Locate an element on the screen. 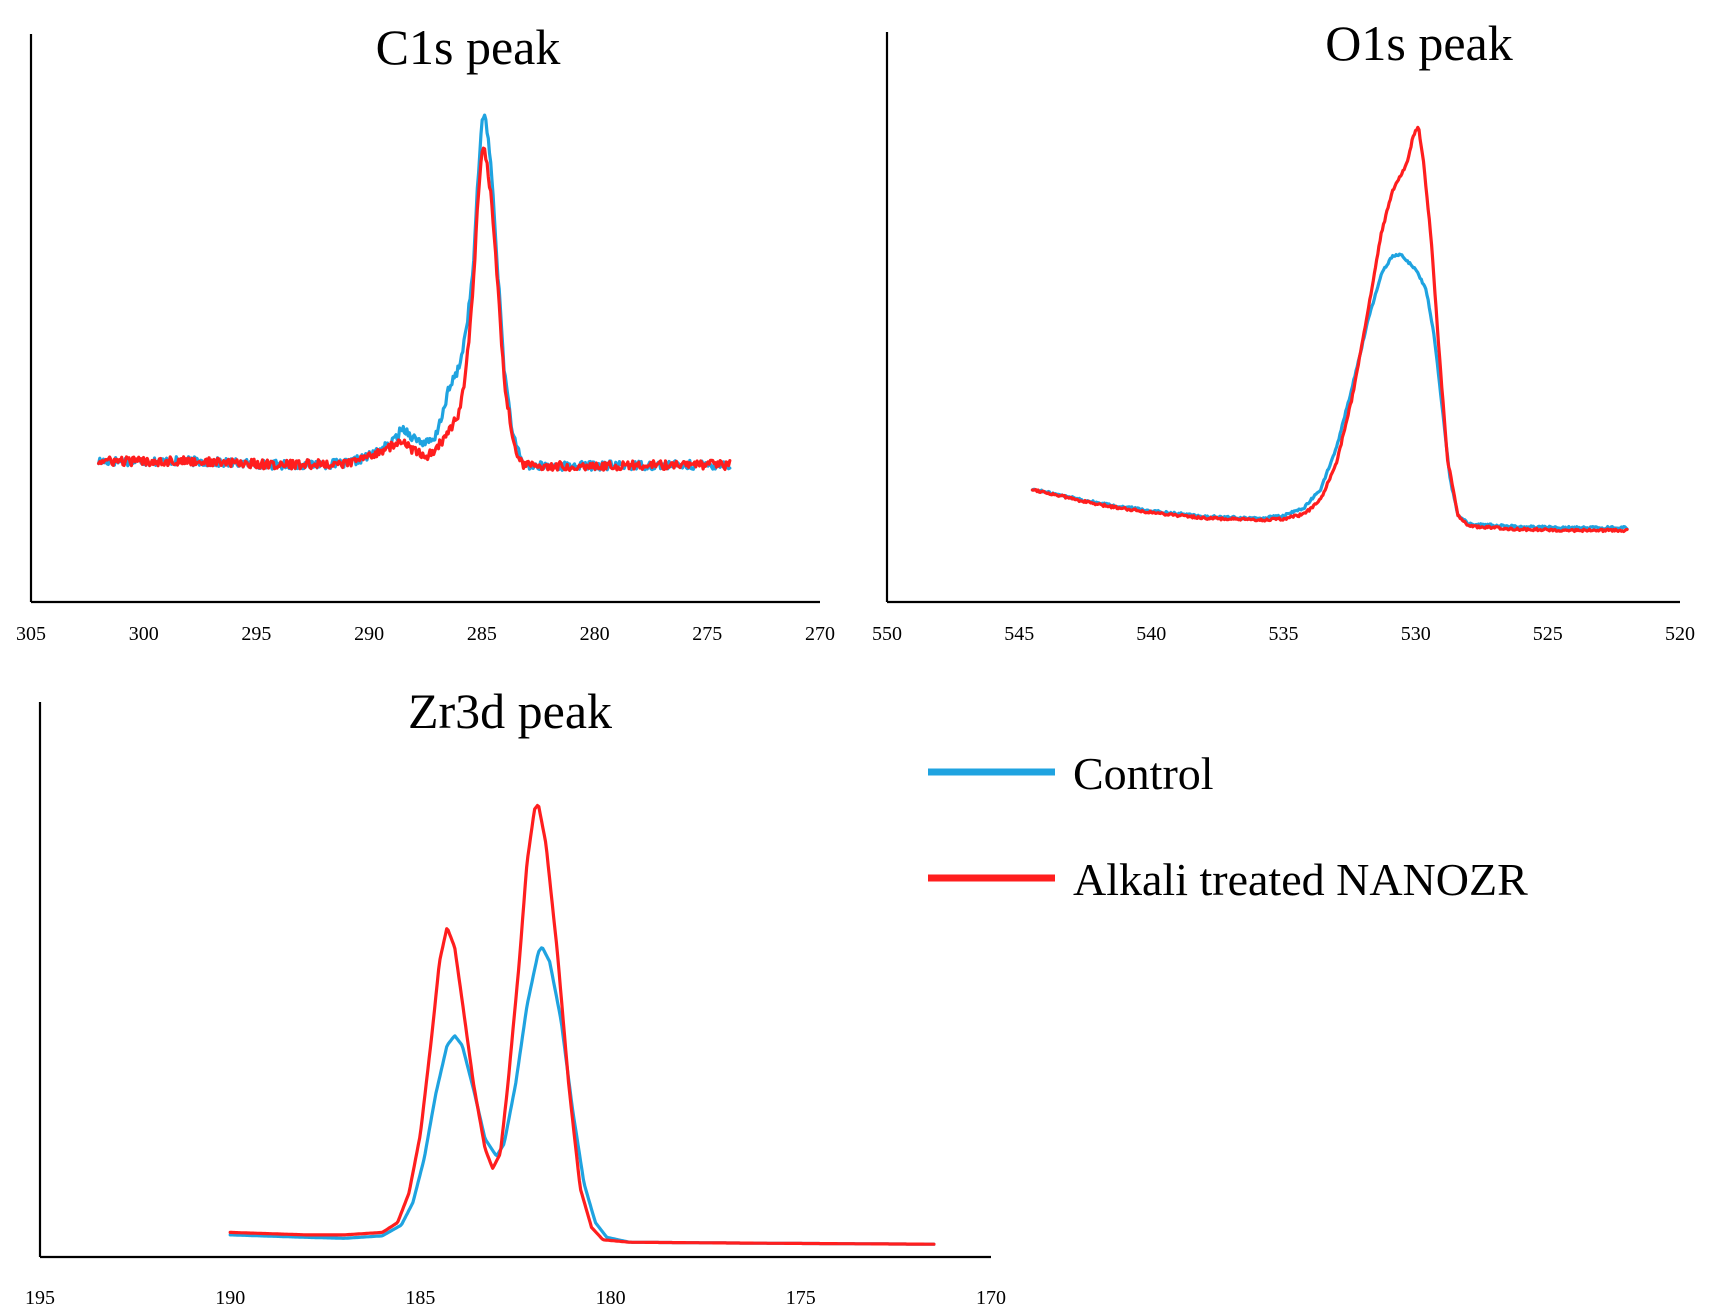  c1s-tick-label: 300 is located at coordinates (144, 634).